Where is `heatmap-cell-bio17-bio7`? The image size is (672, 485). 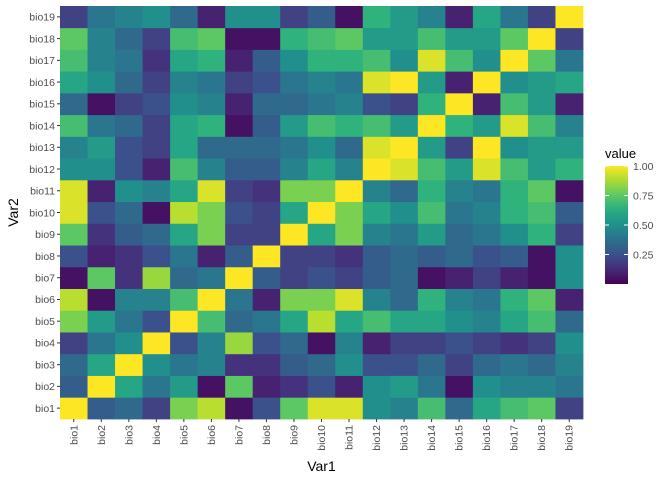 heatmap-cell-bio17-bio7 is located at coordinates (514, 277).